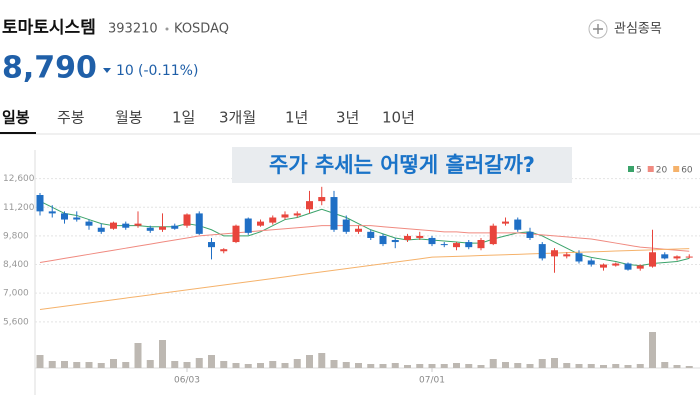 The height and width of the screenshot is (400, 700). Describe the element at coordinates (237, 118) in the screenshot. I see `period-tab: 3개월` at that location.